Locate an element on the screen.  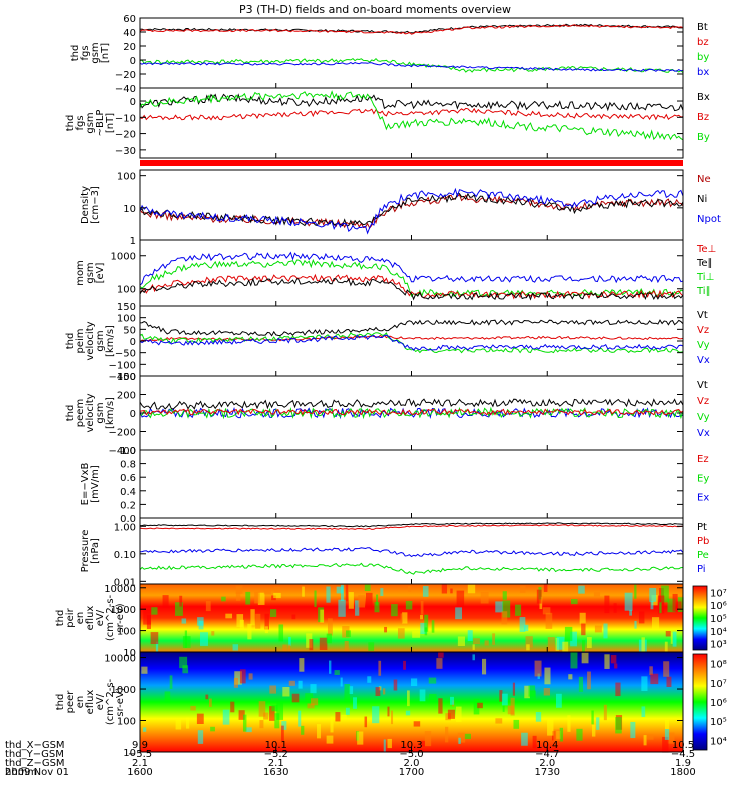
colorbar-tick-label: 10⁶ is located at coordinates (718, 606).